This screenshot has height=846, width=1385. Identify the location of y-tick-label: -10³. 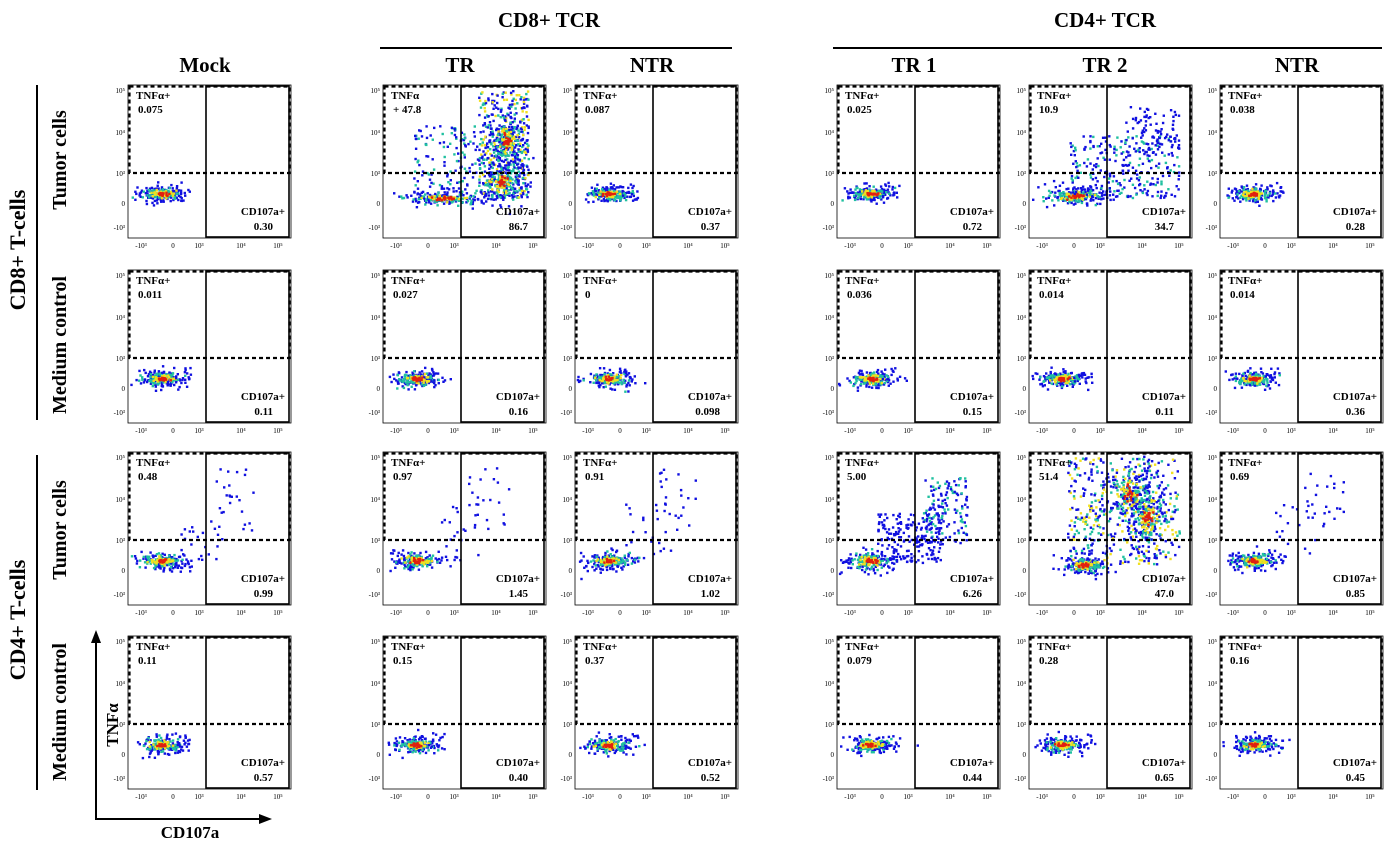
(566, 413).